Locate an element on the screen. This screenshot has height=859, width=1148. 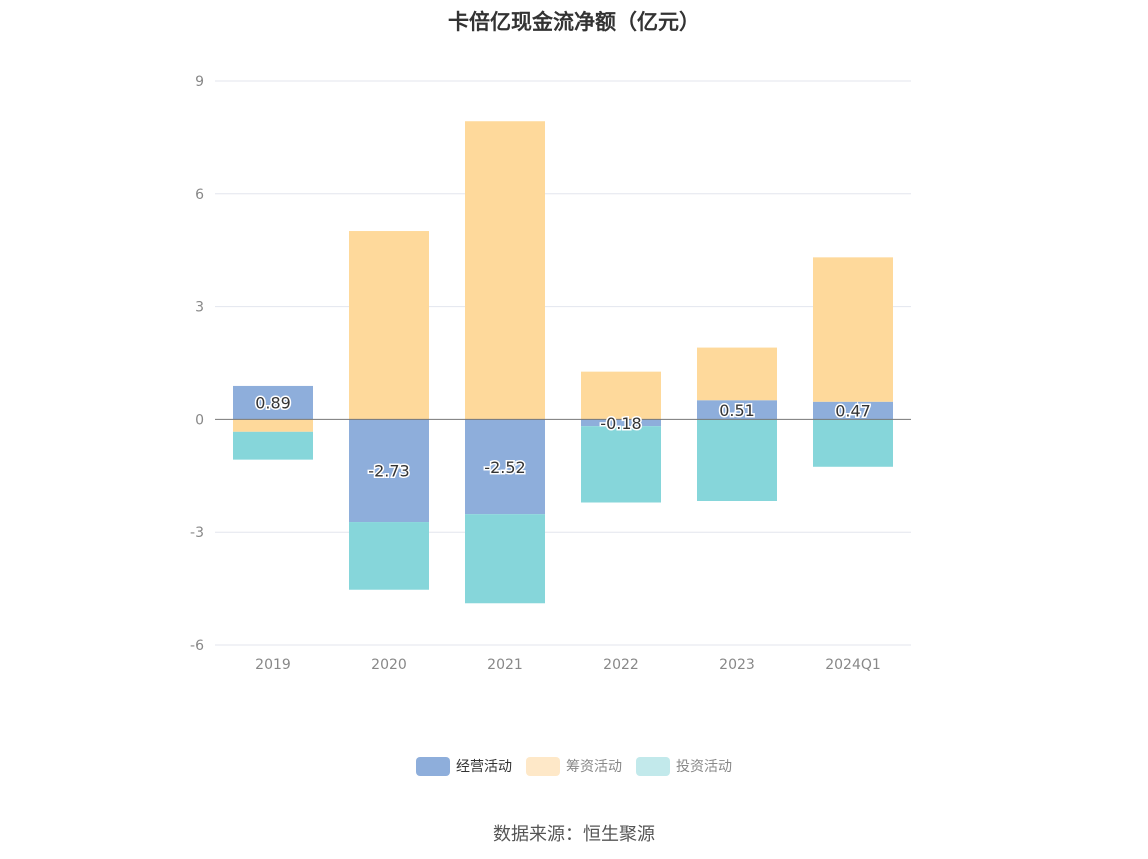
y-tick-label: 3 is located at coordinates (199, 308).